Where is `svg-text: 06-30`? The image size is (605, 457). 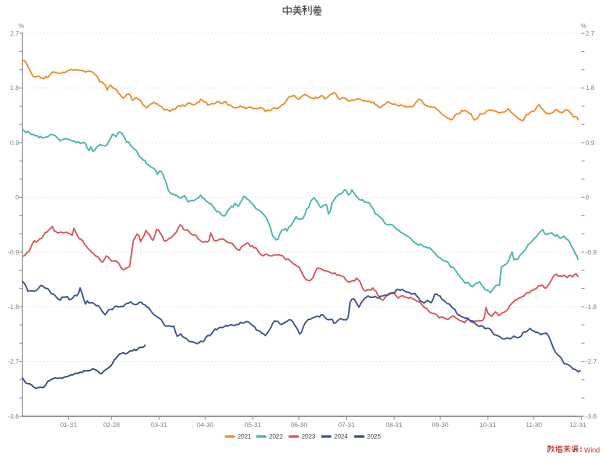
svg-text: 06-30 is located at coordinates (299, 425).